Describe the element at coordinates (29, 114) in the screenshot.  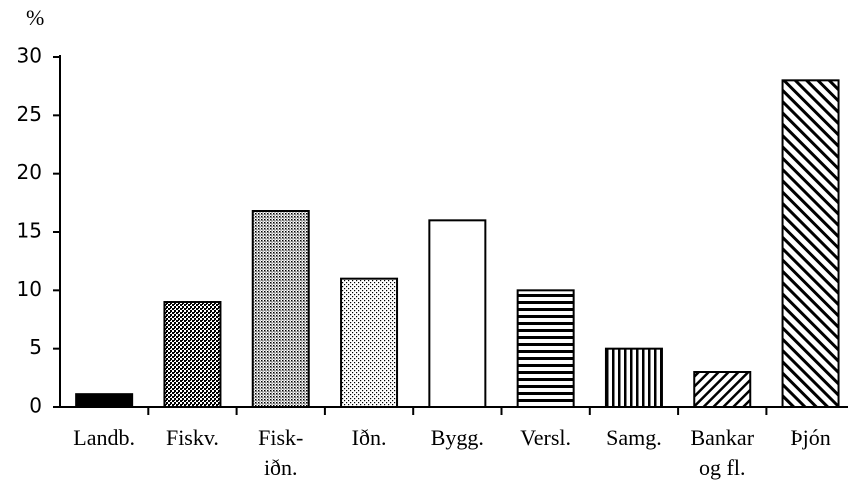
I see `y-tick-label: 25` at that location.